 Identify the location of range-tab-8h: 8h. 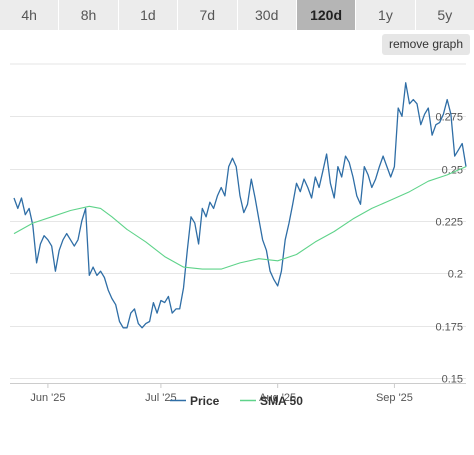
(89, 15).